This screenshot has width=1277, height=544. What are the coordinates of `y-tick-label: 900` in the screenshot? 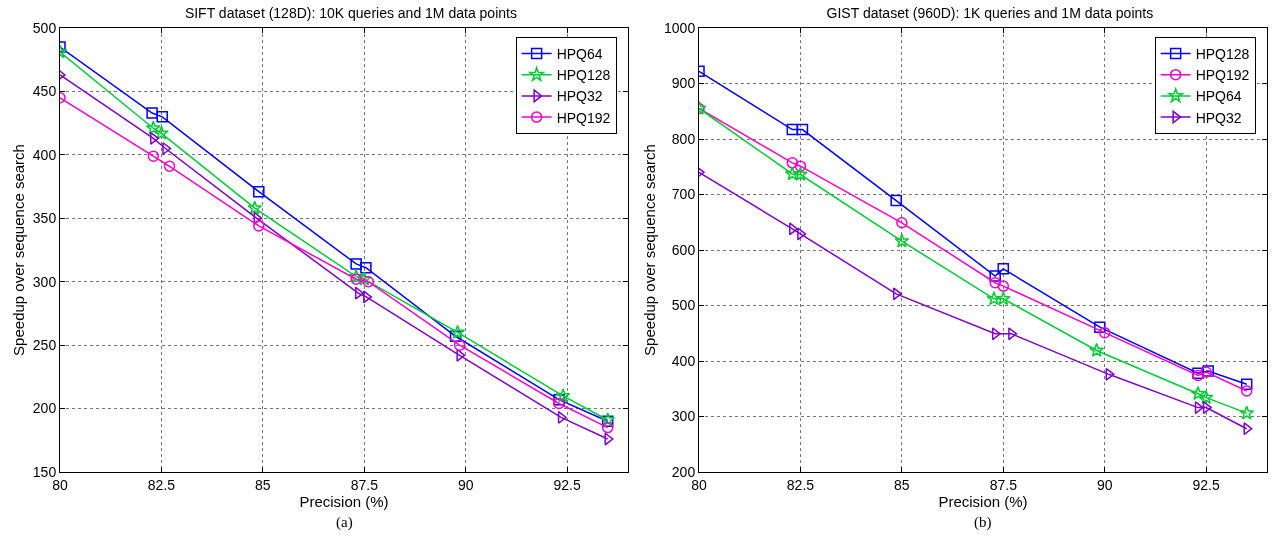 It's located at (683, 83).